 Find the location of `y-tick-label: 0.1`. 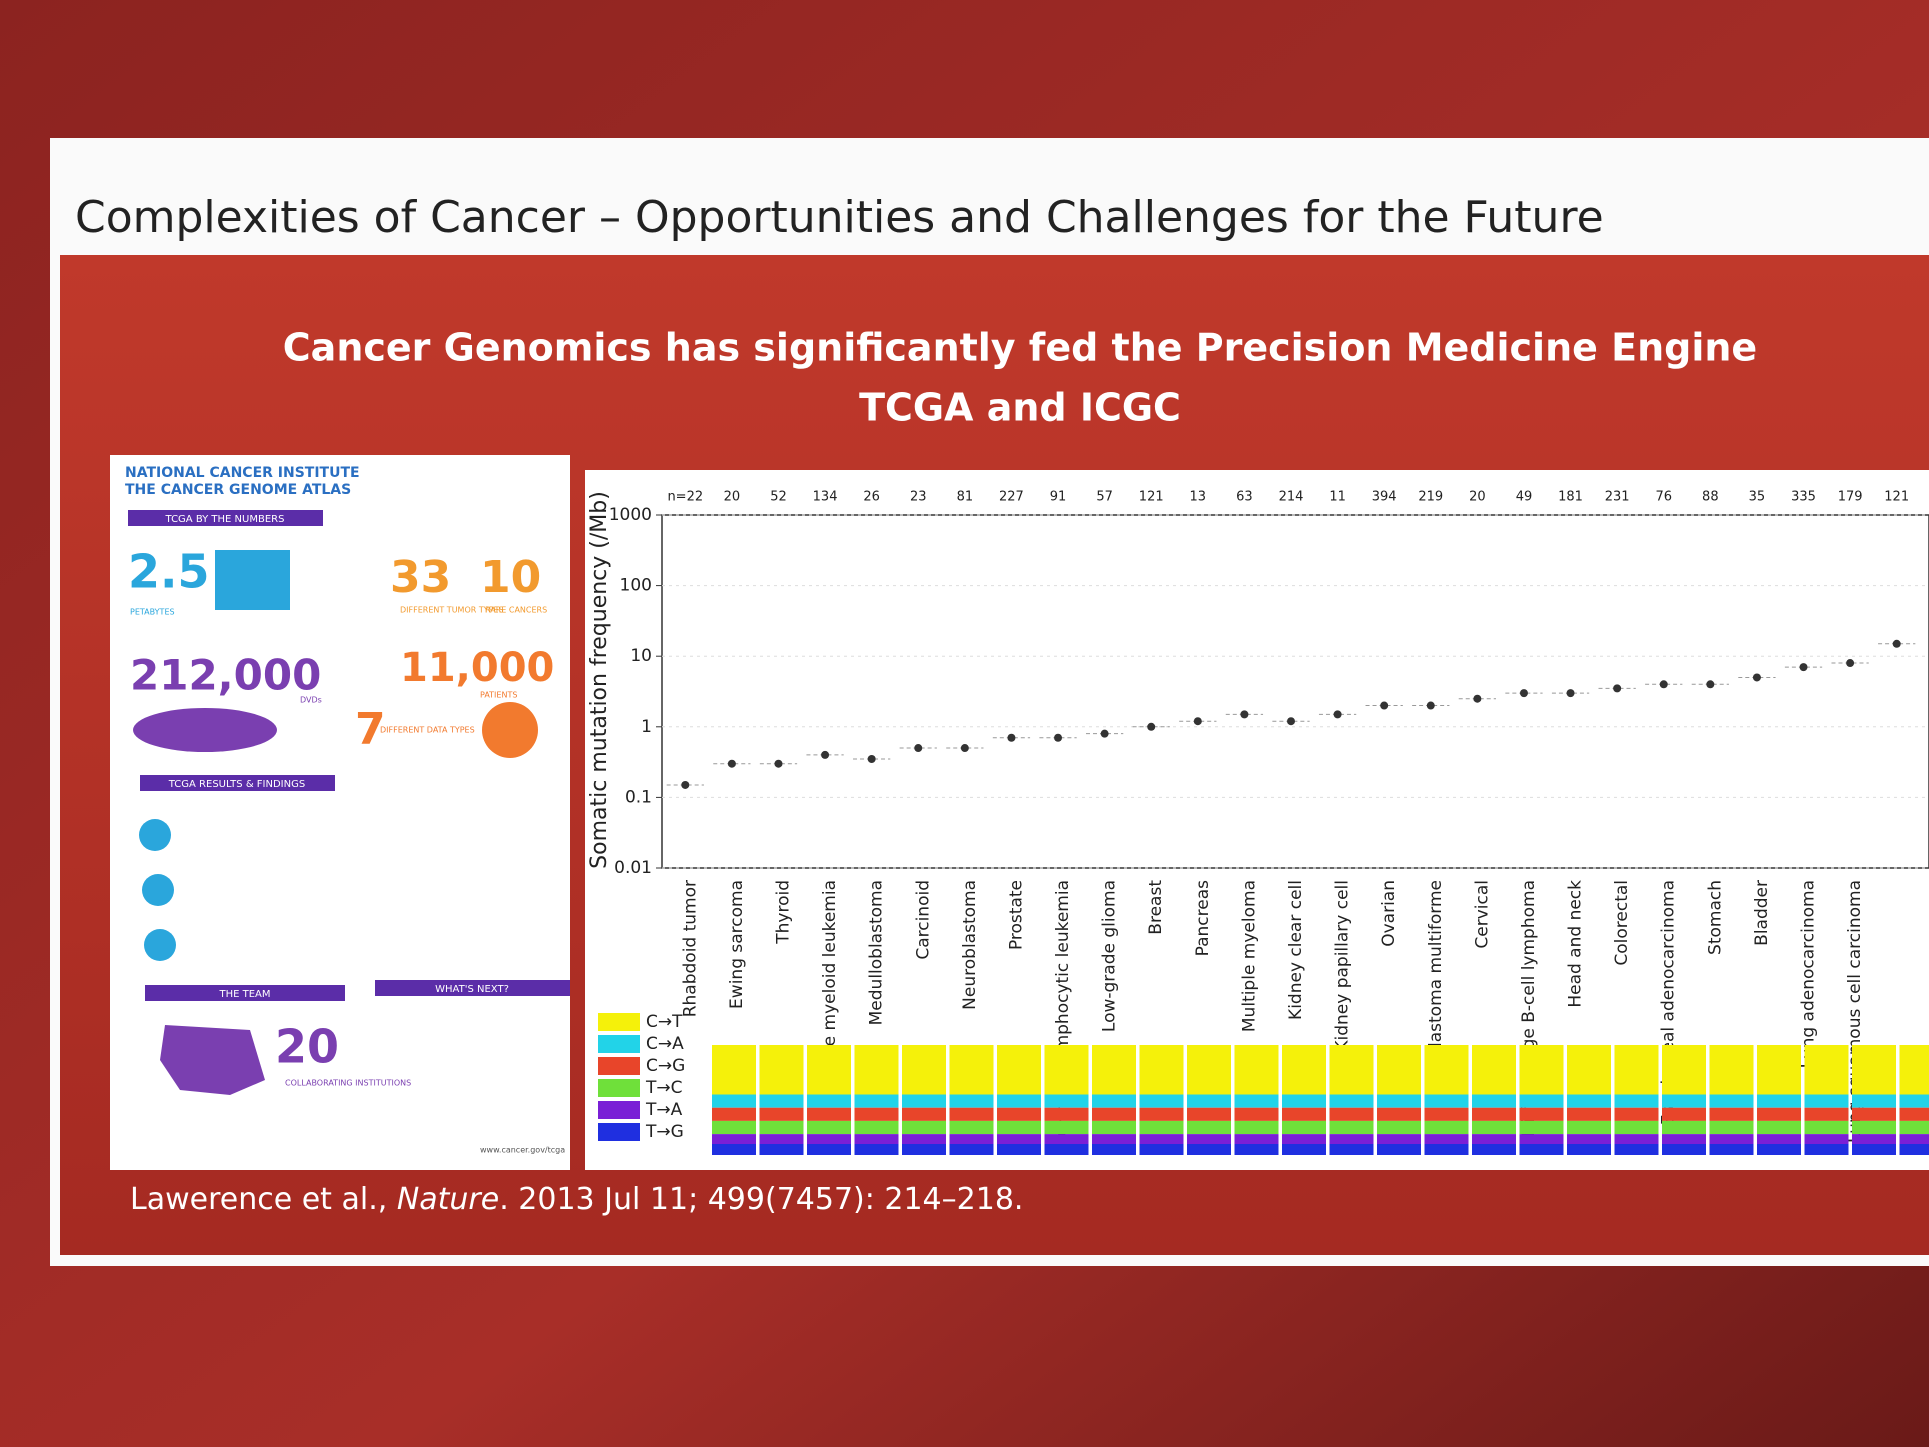

y-tick-label: 0.1 is located at coordinates (638, 797).